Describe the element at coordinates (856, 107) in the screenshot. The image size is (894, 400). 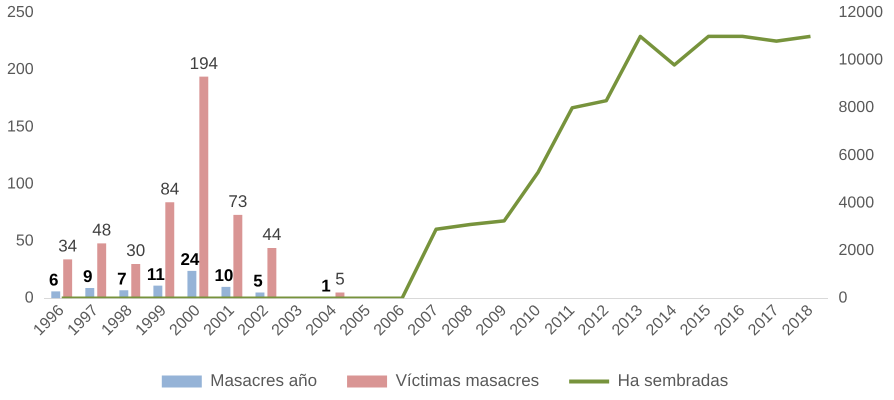
I see `y2-tick-label: 8000` at that location.